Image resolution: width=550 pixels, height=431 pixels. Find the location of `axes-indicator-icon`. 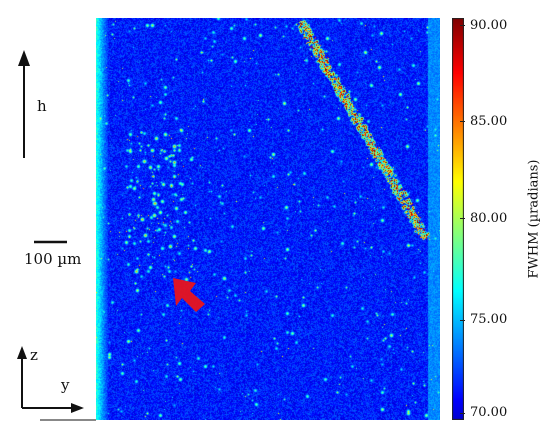

axes-indicator-icon is located at coordinates (50, 379).